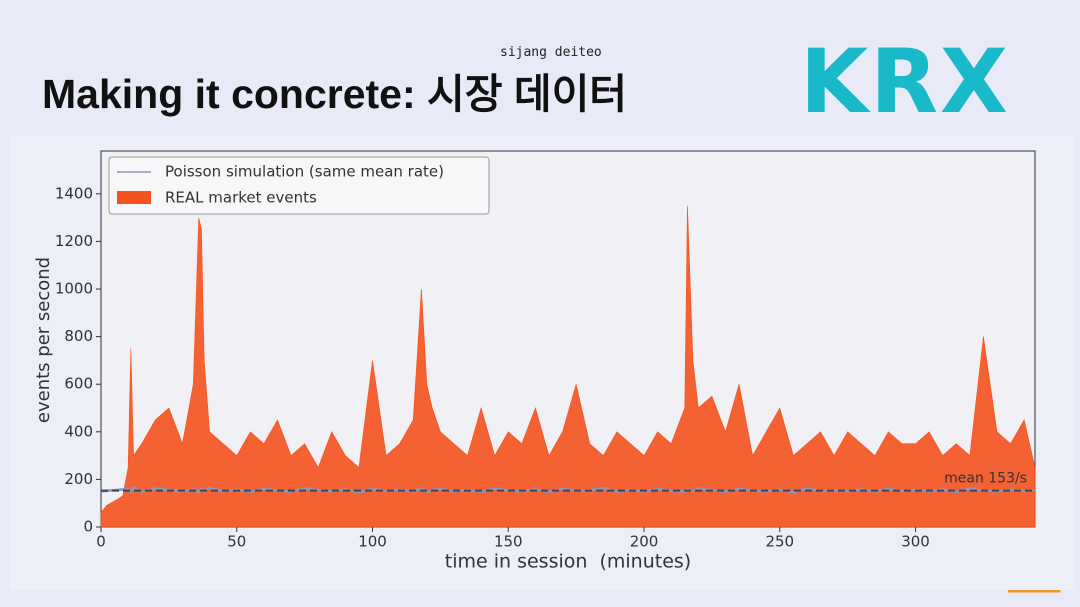  What do you see at coordinates (78, 384) in the screenshot?
I see `y-tick-label: 600` at bounding box center [78, 384].